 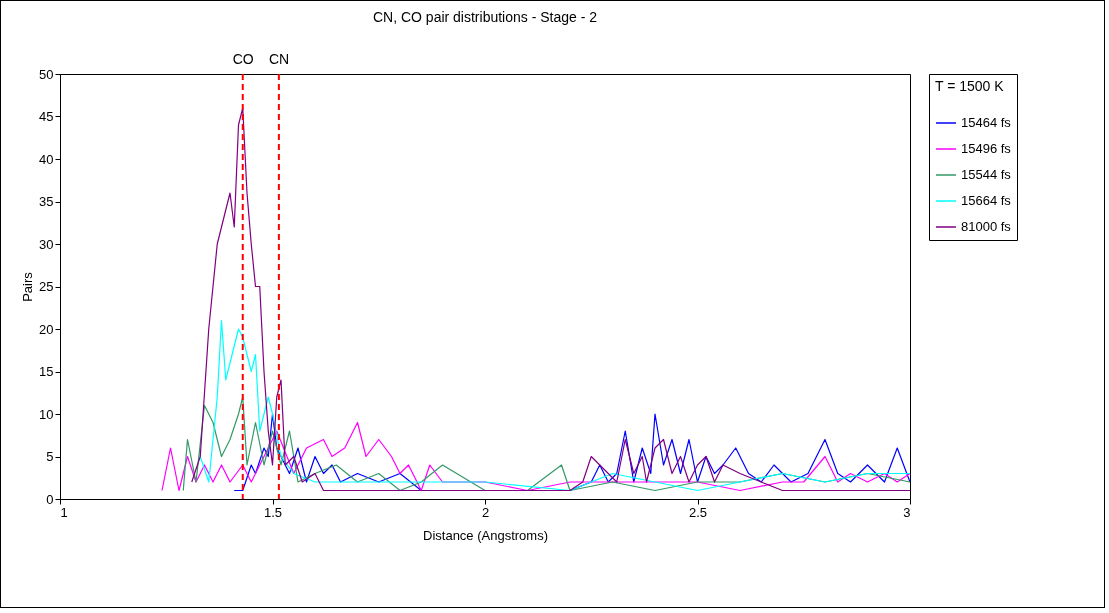 I want to click on x-axis-title: Distance (Angstroms), so click(x=485, y=535).